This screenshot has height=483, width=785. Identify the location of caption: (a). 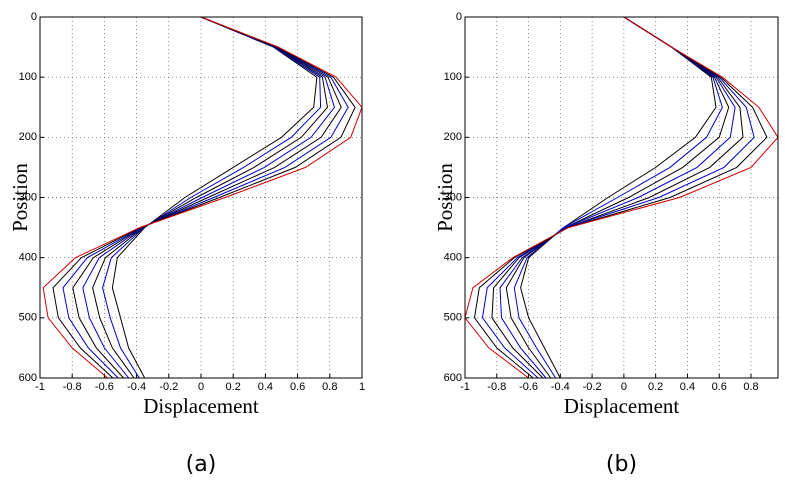
(201, 464).